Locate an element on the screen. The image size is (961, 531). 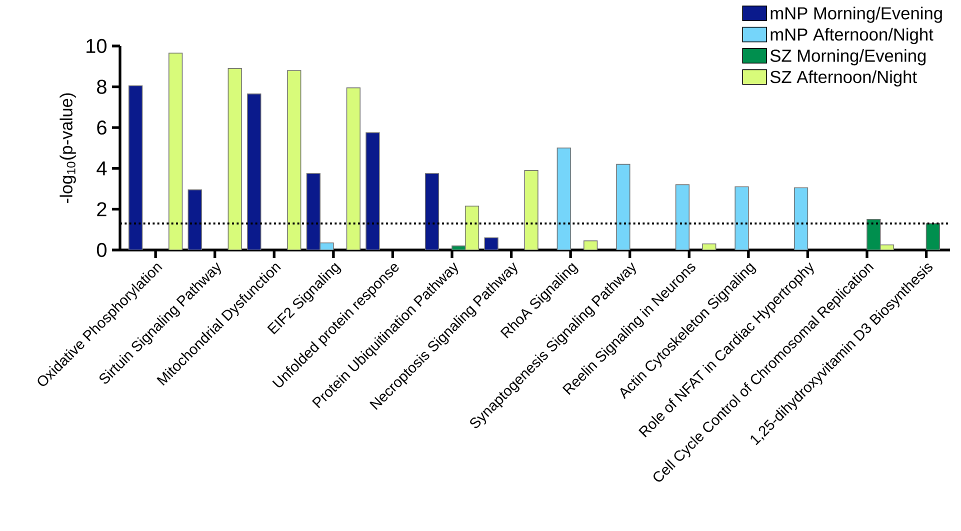
y-axis-title: -log$_{10}$(p-value) is located at coordinates (68, 148).